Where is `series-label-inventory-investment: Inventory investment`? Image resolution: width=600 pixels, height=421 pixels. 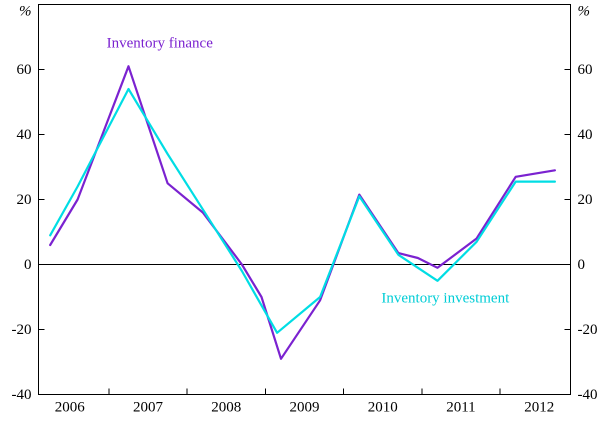
series-label-inventory-investment: Inventory investment is located at coordinates (445, 298).